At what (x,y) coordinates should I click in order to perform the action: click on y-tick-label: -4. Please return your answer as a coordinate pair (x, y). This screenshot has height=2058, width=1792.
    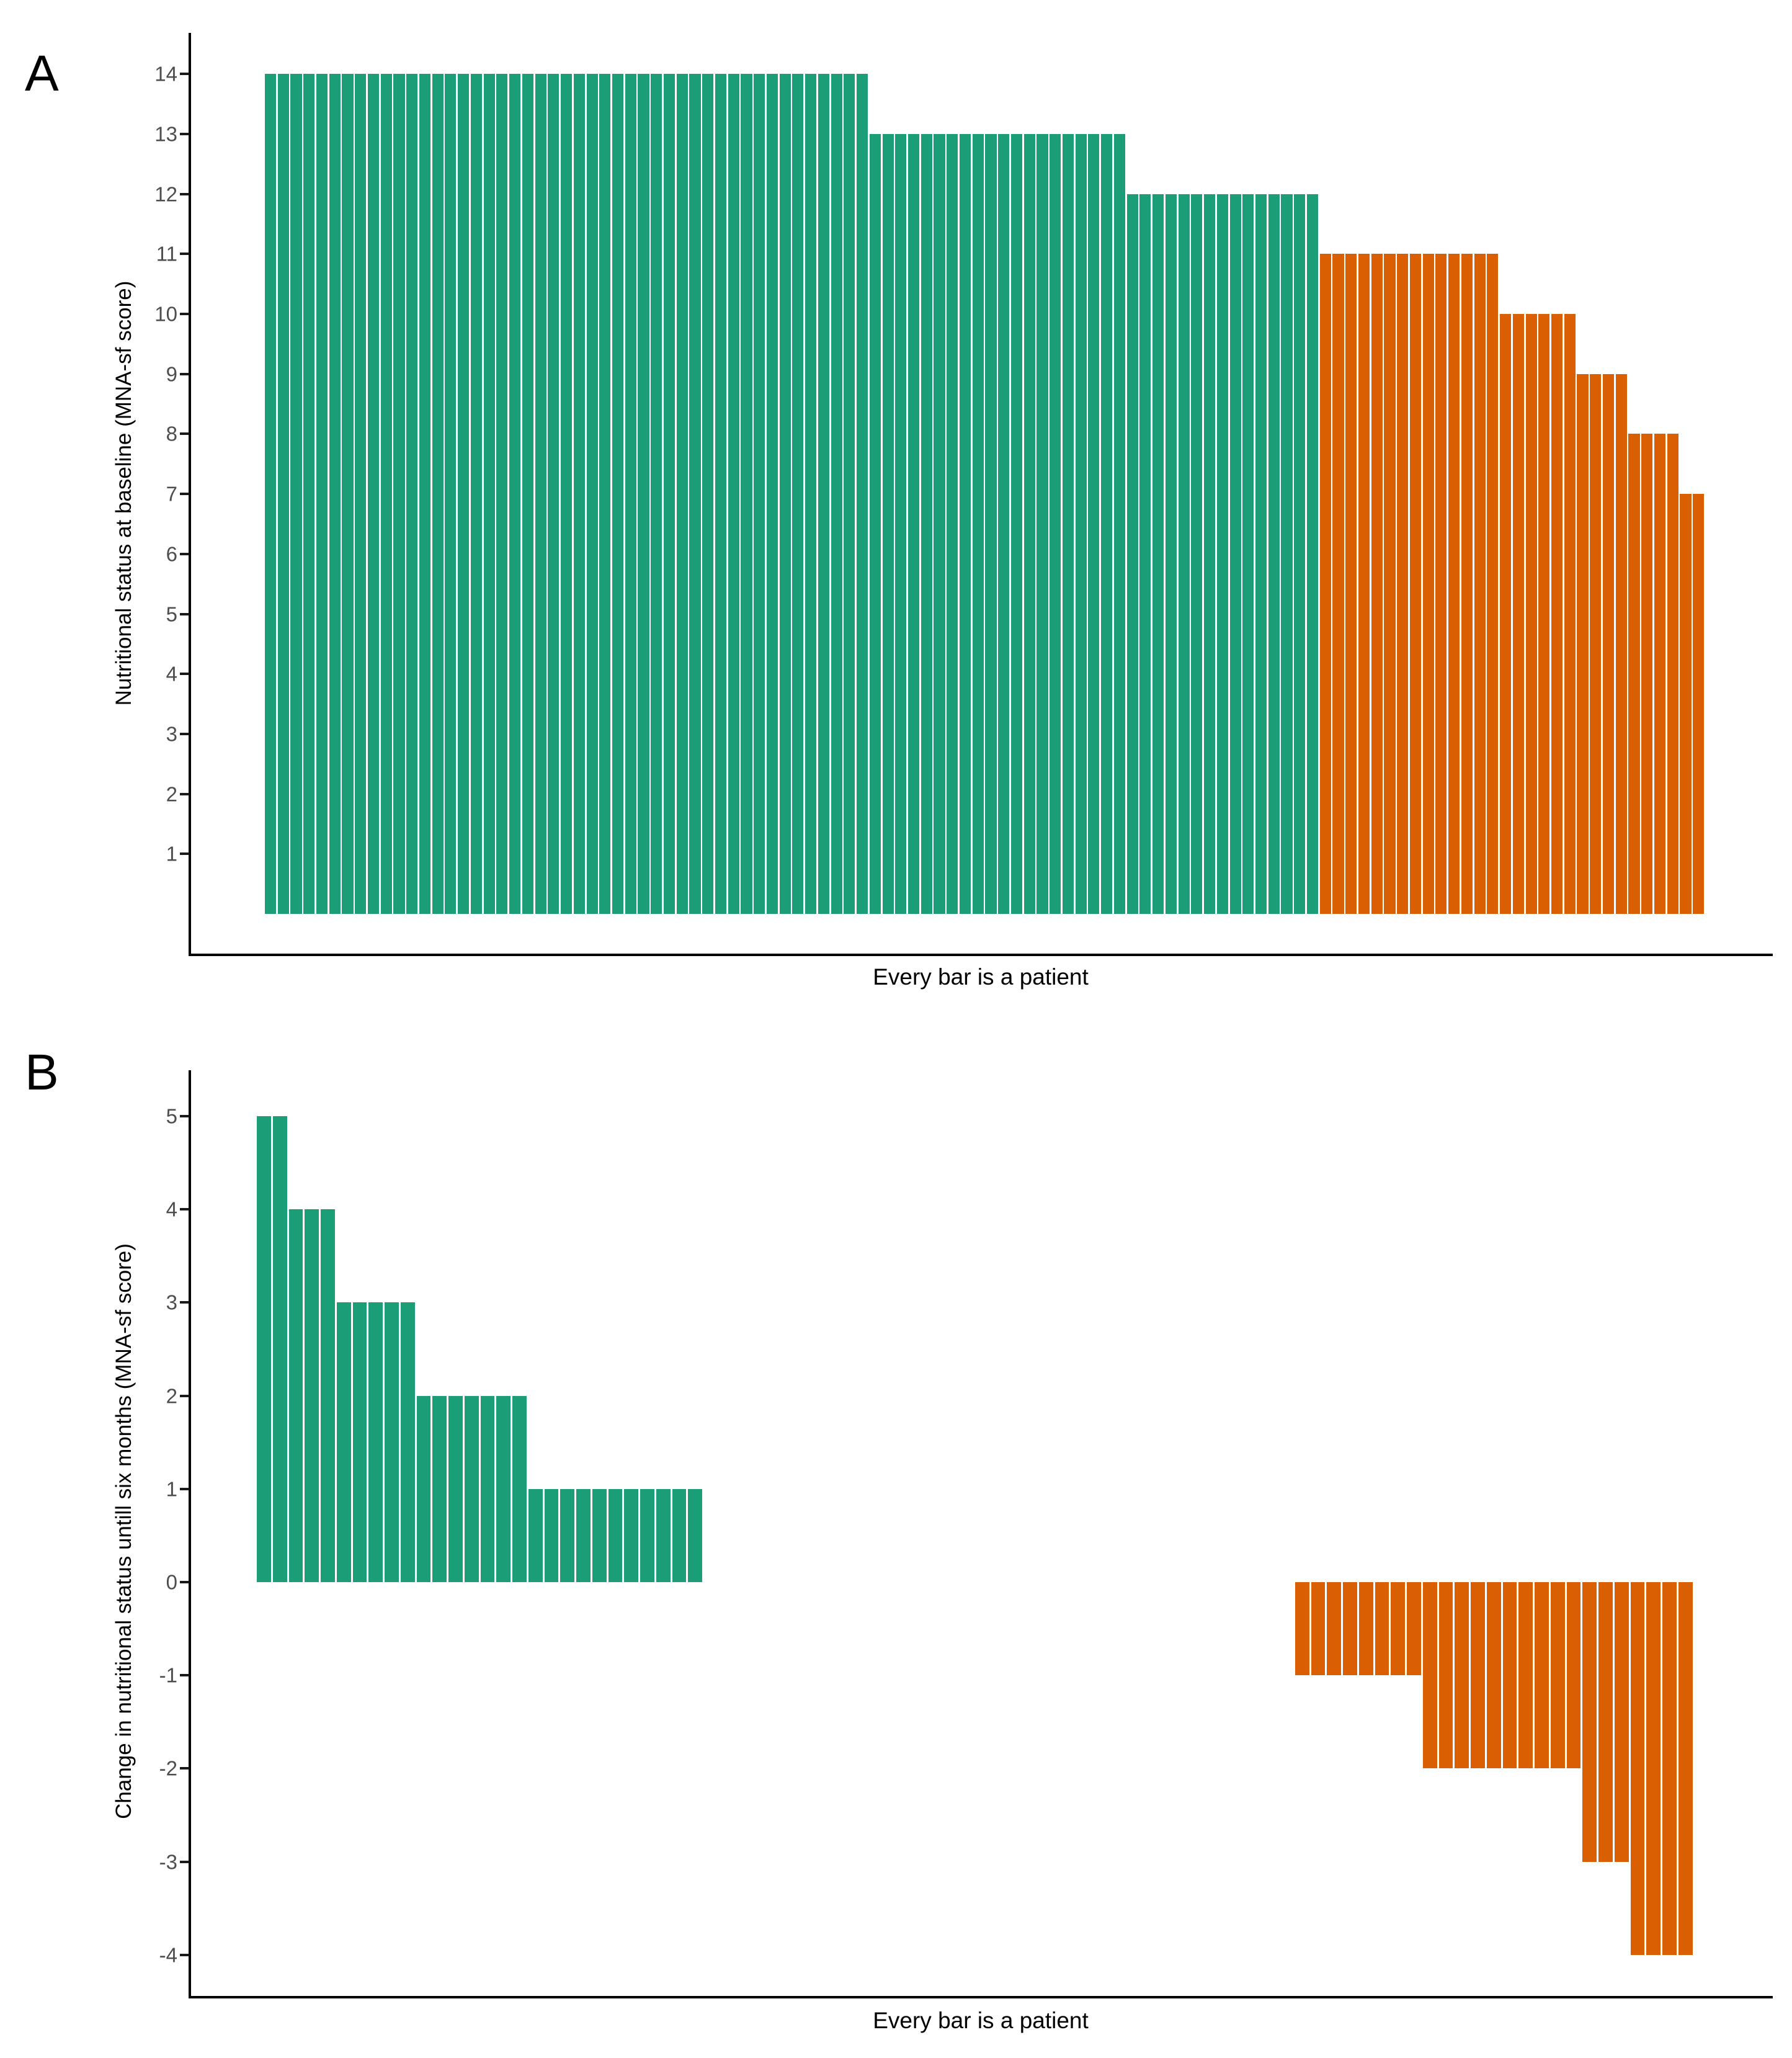
    Looking at the image, I should click on (168, 1955).